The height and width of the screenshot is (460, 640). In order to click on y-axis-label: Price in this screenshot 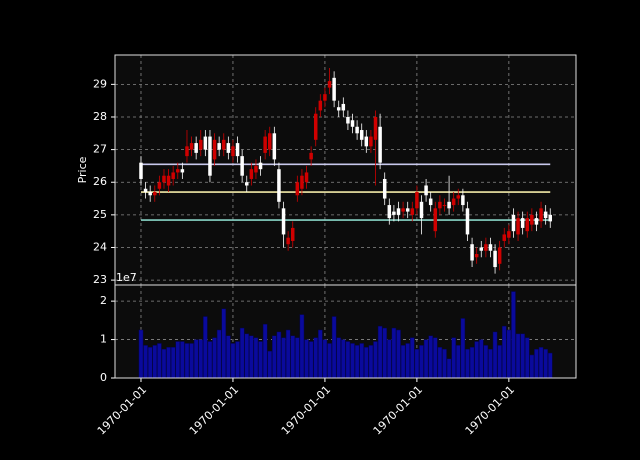, I will do `click(82, 169)`.